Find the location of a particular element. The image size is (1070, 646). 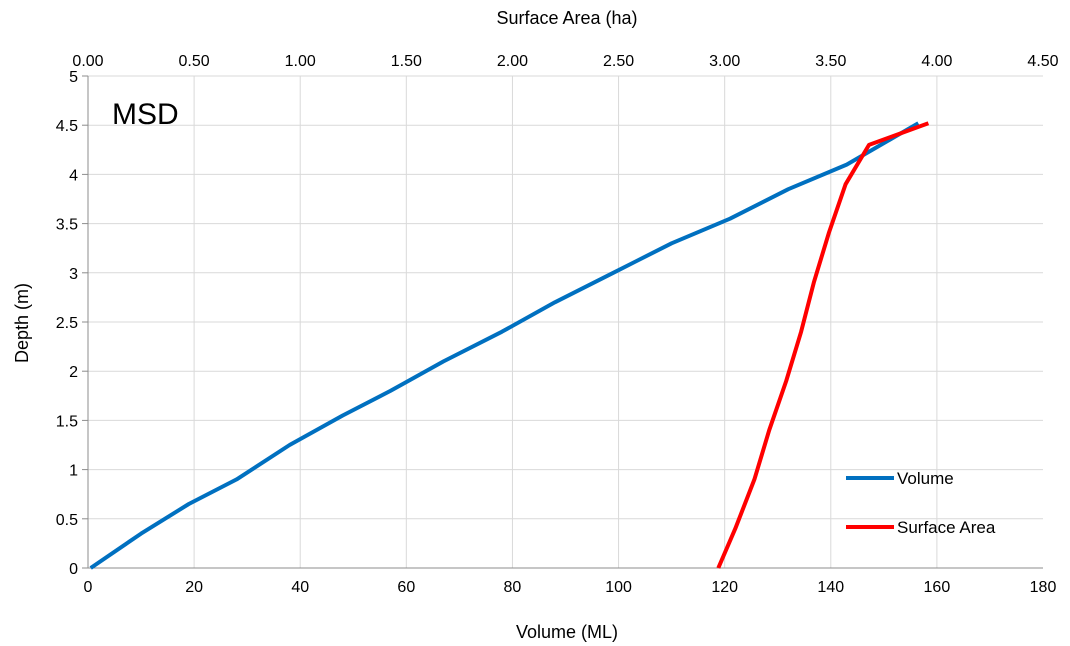

top-x-tick-label: 1.00 is located at coordinates (300, 61).